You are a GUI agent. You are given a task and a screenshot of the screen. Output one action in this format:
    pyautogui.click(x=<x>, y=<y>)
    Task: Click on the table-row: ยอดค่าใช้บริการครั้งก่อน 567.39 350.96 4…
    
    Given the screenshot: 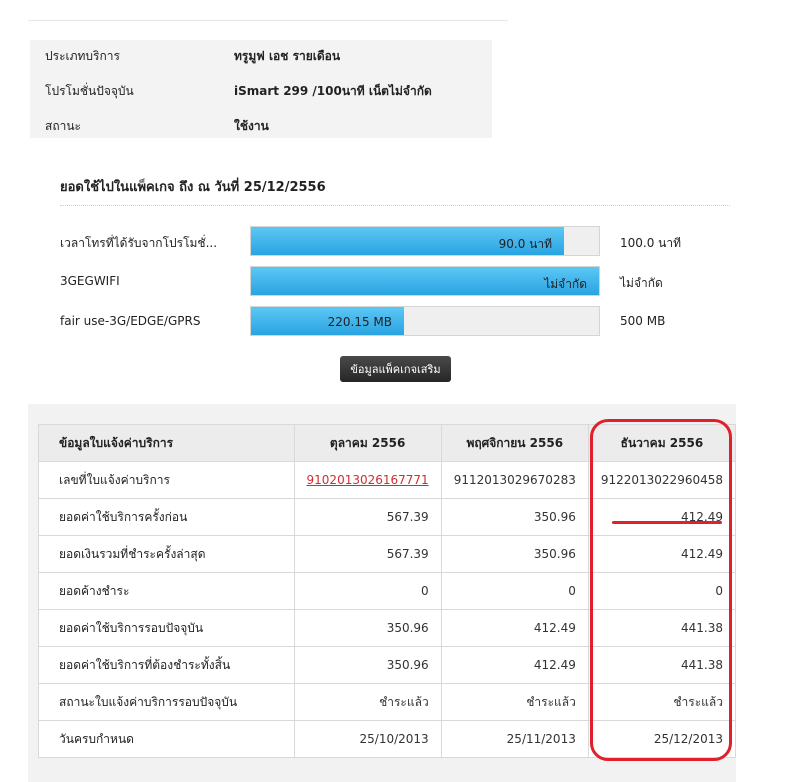 What is the action you would take?
    pyautogui.click(x=387, y=517)
    